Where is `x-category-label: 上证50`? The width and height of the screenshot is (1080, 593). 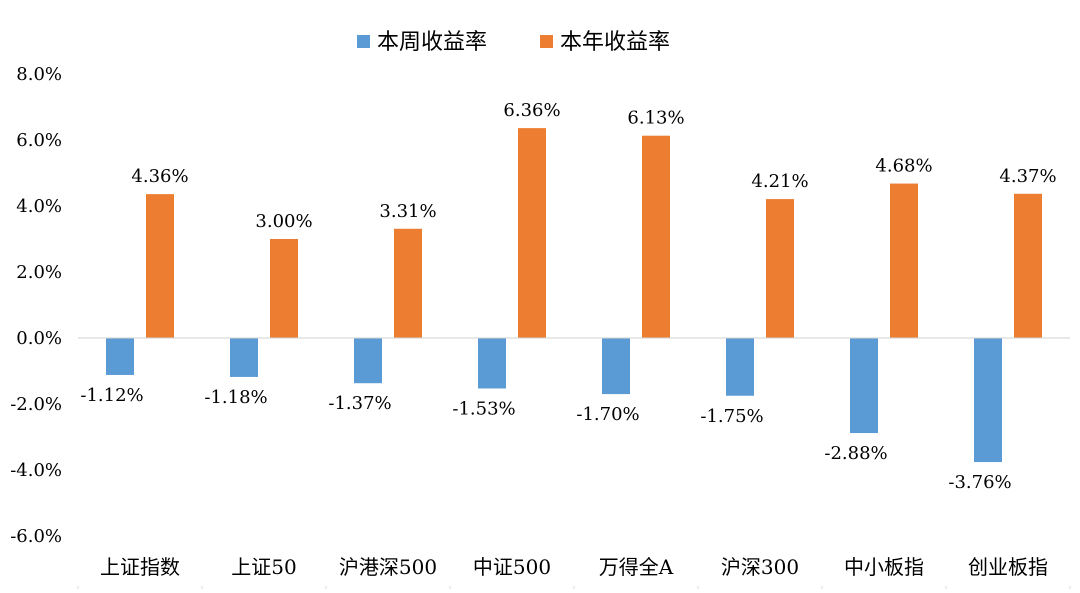 x-category-label: 上证50 is located at coordinates (263, 567).